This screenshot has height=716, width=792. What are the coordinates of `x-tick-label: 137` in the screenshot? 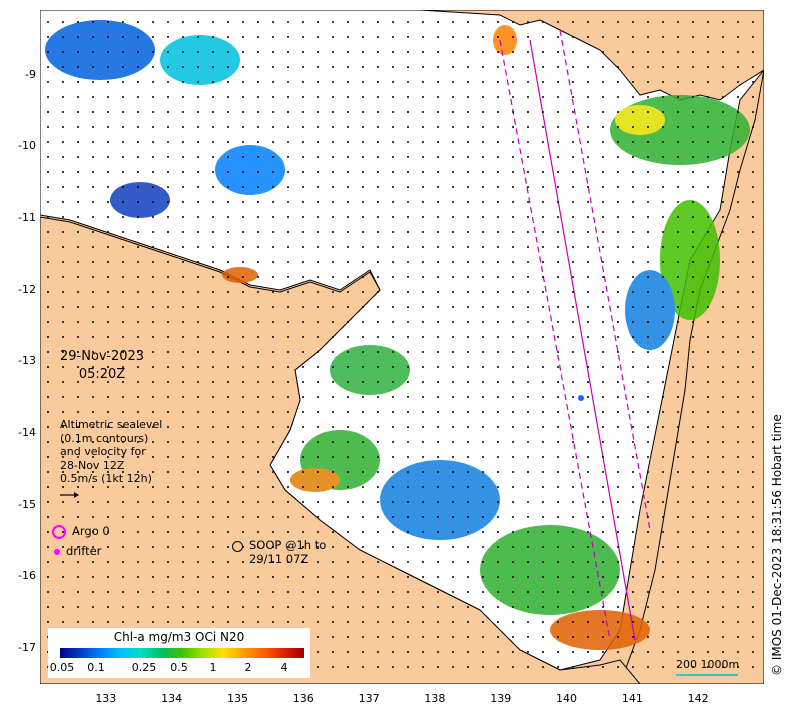 It's located at (369, 698).